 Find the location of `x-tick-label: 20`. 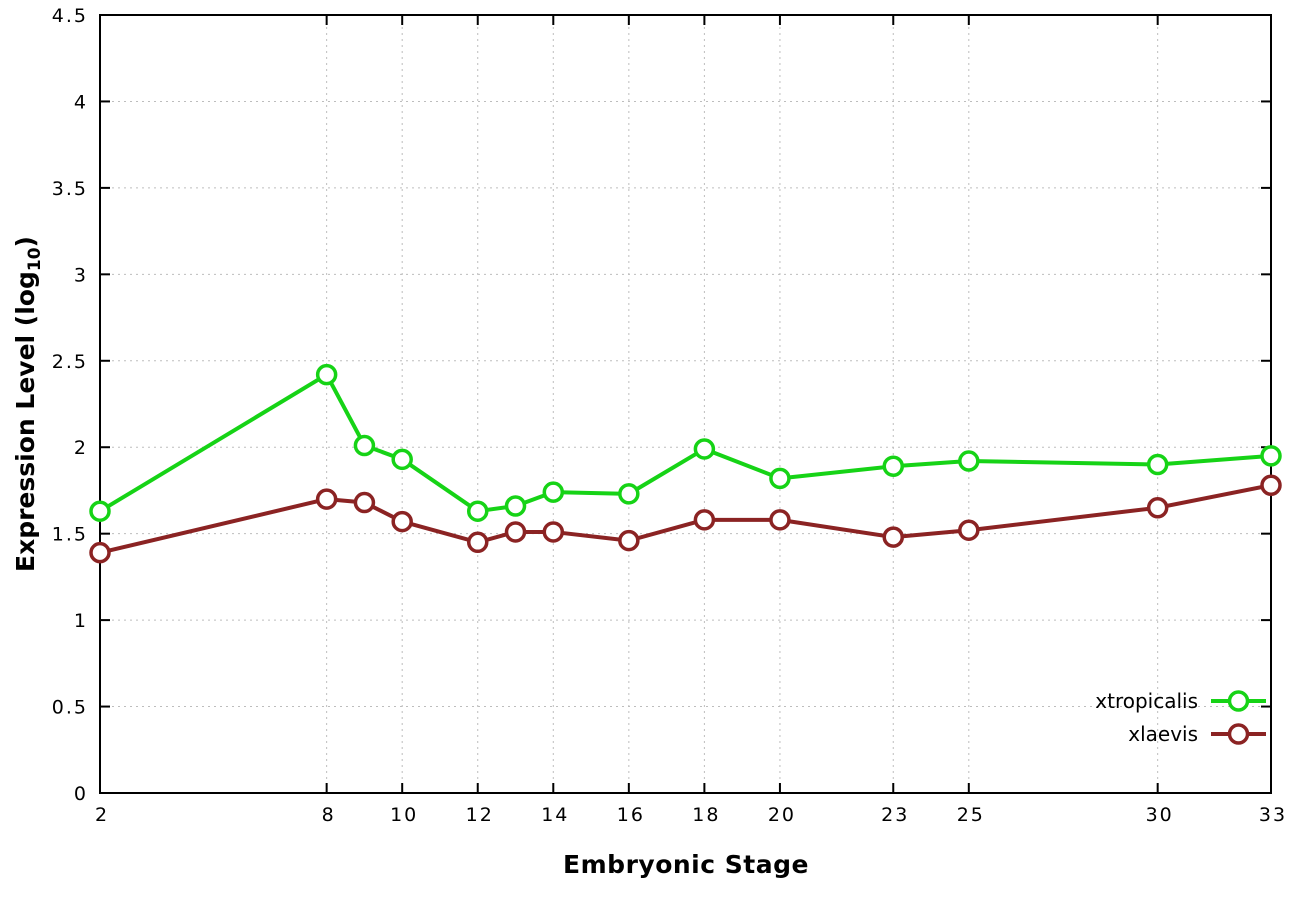

x-tick-label: 20 is located at coordinates (782, 815).